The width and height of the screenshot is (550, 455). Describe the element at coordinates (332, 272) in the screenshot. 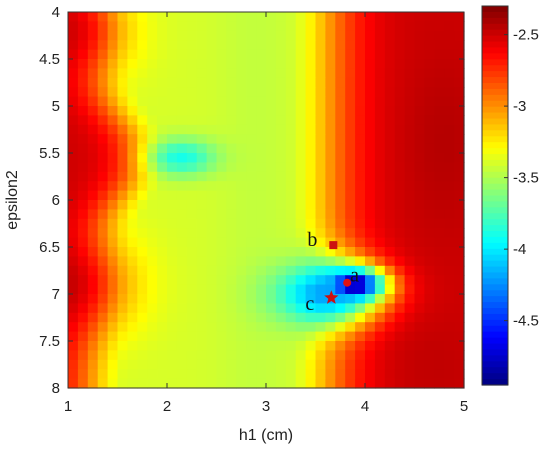

I see `point-markers: abc` at that location.